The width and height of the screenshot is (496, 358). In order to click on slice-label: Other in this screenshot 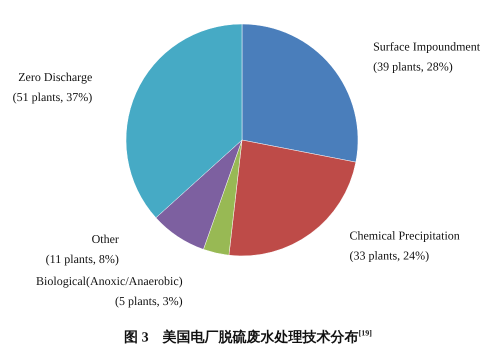, I will do `click(105, 239)`.